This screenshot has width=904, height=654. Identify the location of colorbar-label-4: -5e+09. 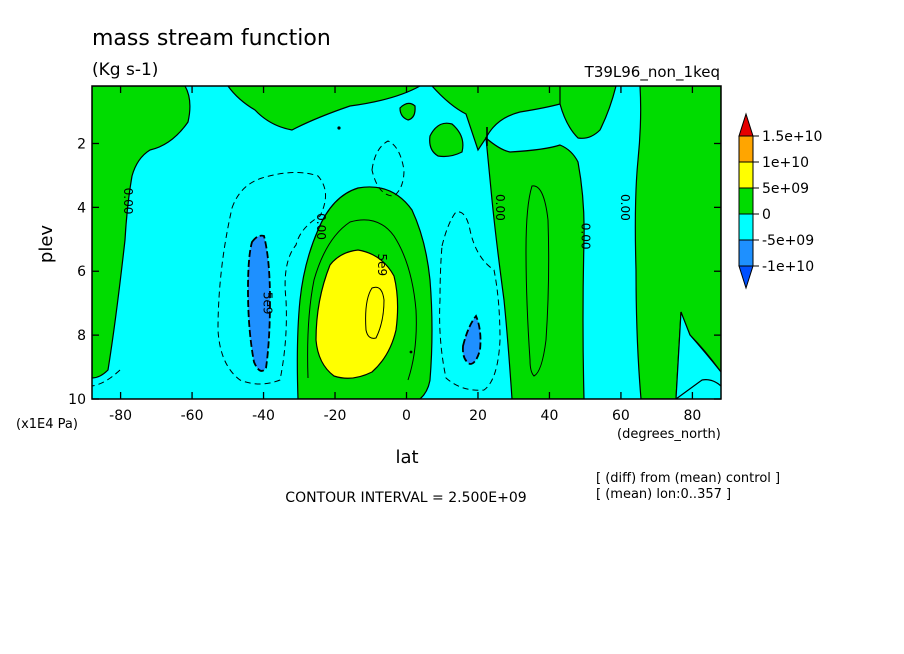
(788, 241).